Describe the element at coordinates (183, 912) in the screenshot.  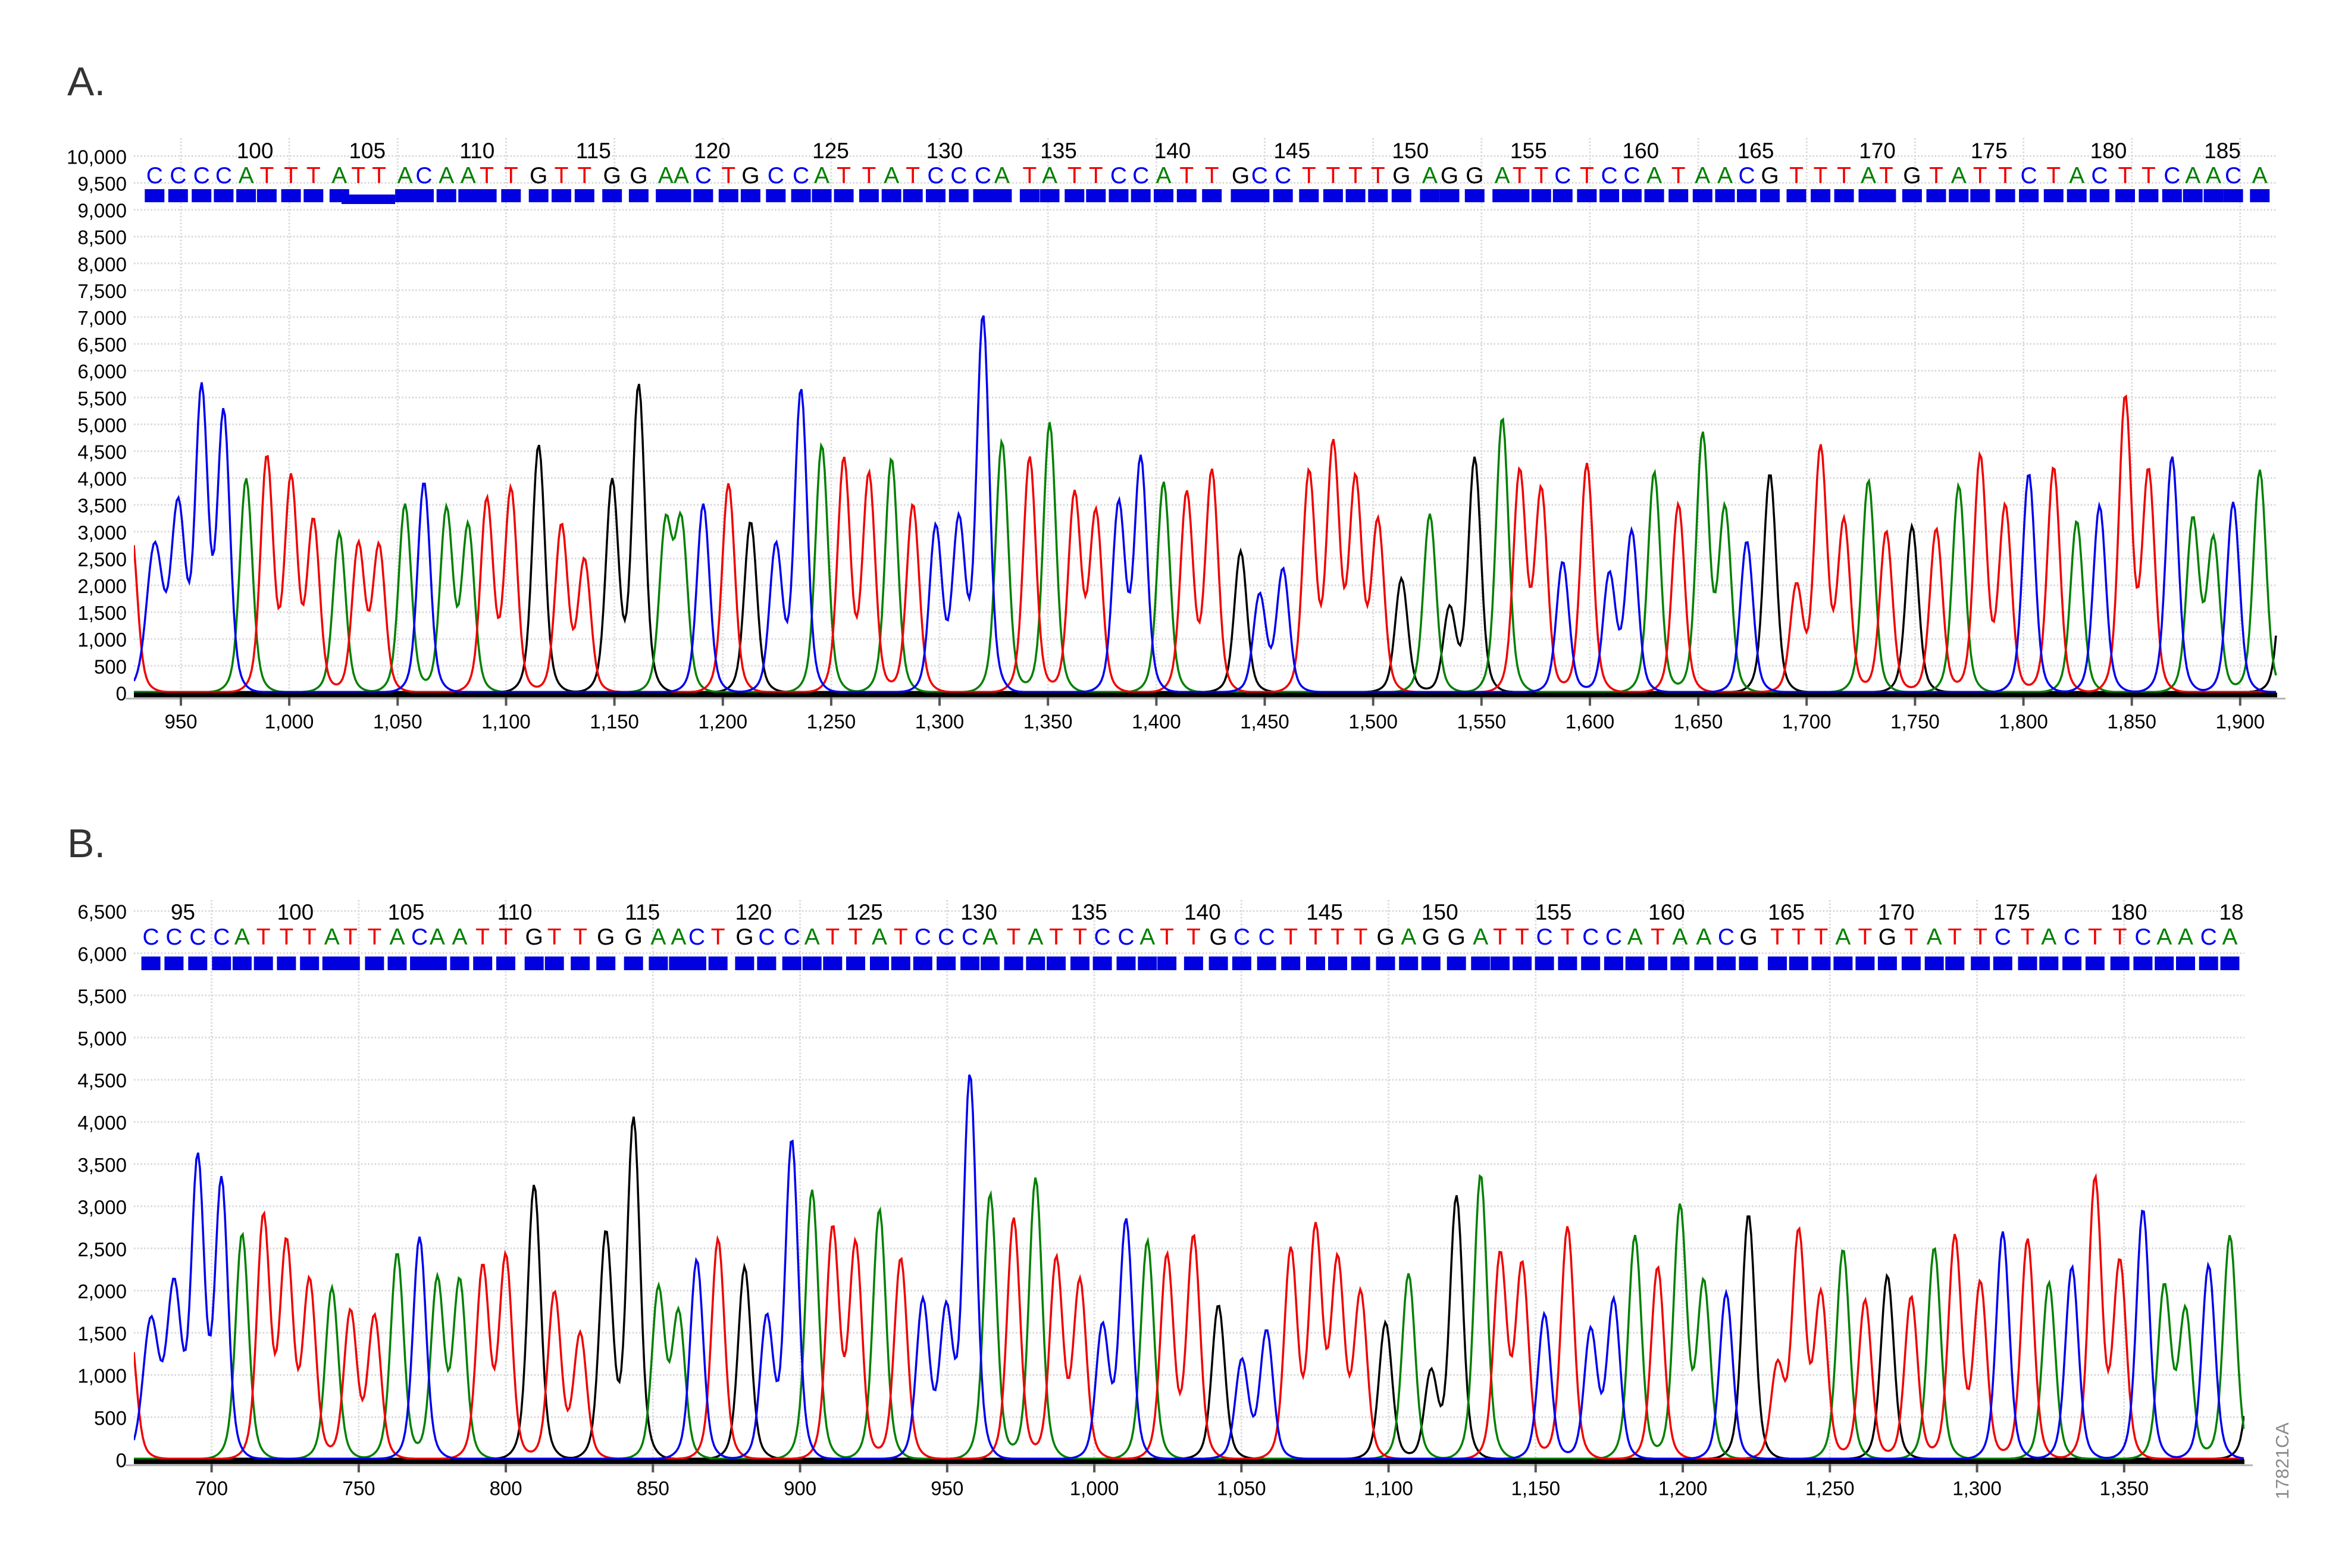
I see `svg-text: 95` at that location.